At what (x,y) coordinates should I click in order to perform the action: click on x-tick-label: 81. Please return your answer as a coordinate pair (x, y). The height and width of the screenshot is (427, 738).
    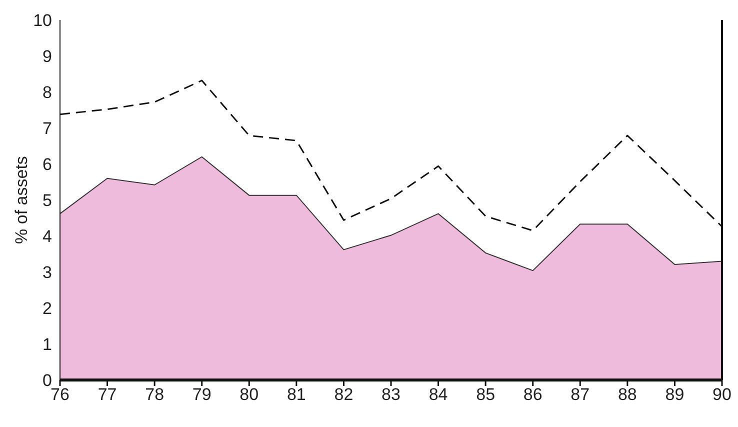
    Looking at the image, I should click on (296, 394).